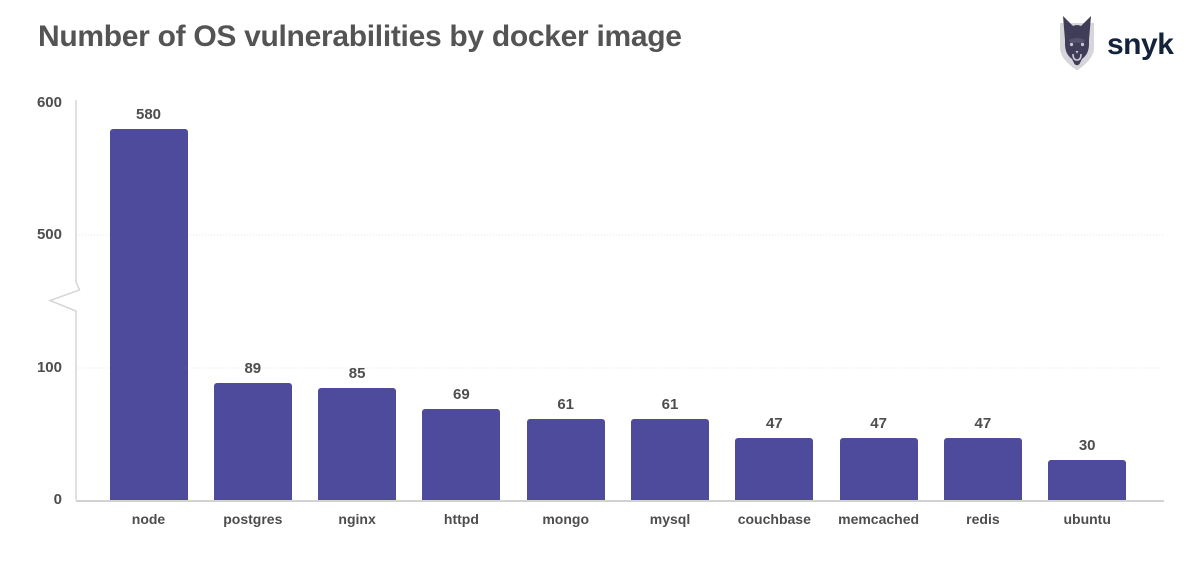 Image resolution: width=1200 pixels, height=563 pixels. Describe the element at coordinates (1087, 446) in the screenshot. I see `value-label-ubuntu: 30` at that location.